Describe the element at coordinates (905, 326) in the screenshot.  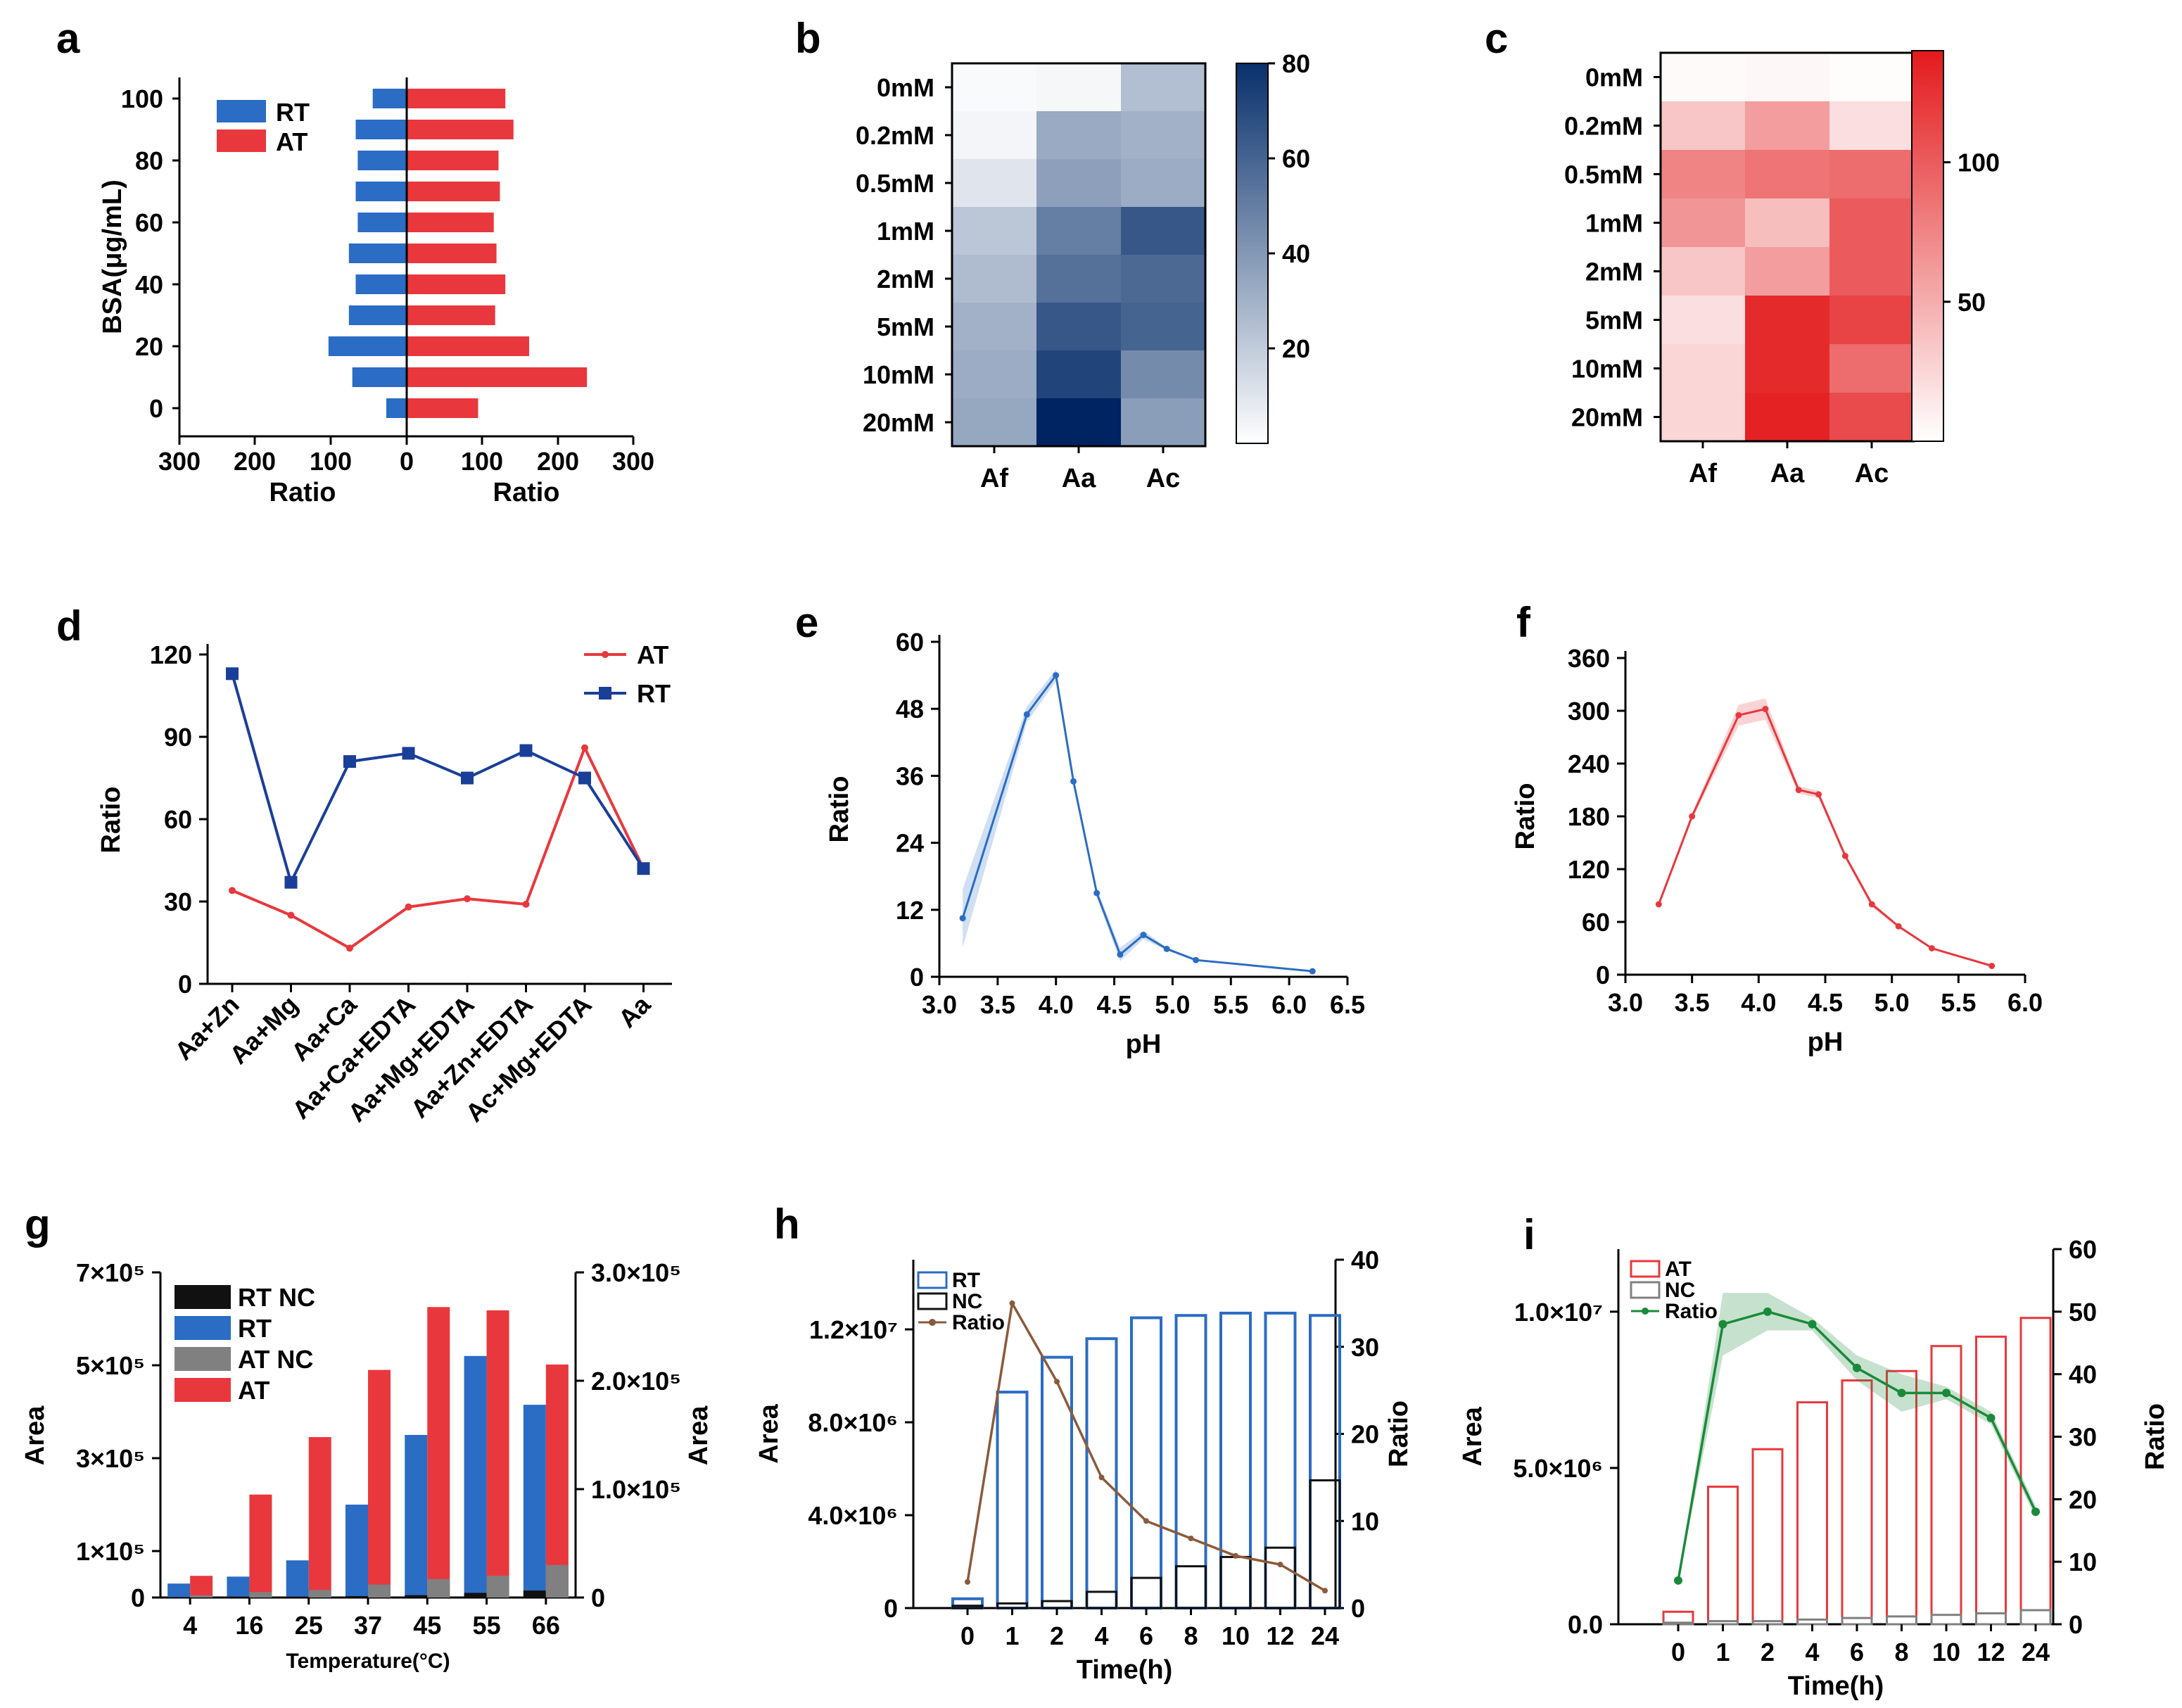
I see `row-label: 5mM` at that location.